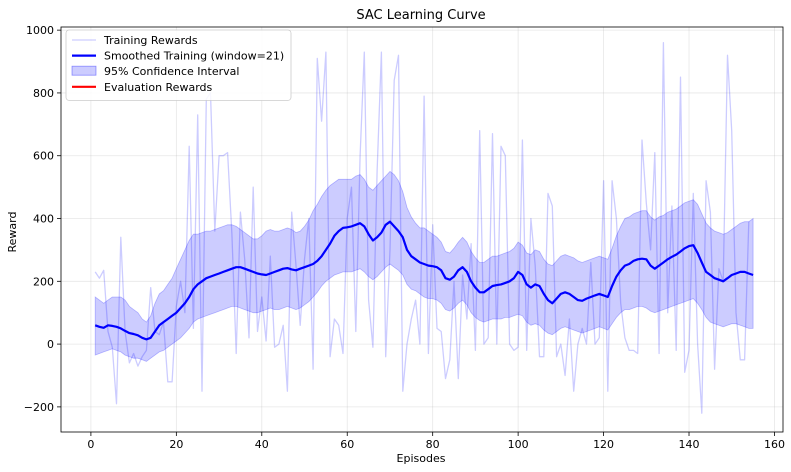 The height and width of the screenshot is (472, 791). What do you see at coordinates (43, 281) in the screenshot?
I see `y-tick-label: 200` at bounding box center [43, 281].